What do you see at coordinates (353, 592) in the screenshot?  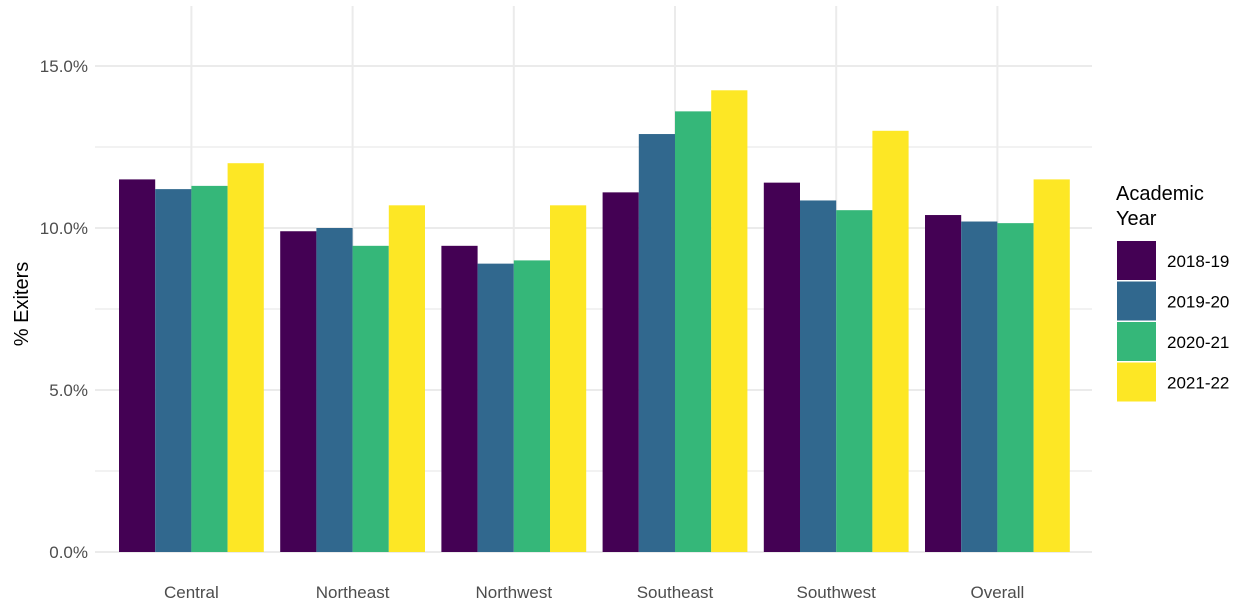 I see `x-tick-label-northeast: Northeast` at bounding box center [353, 592].